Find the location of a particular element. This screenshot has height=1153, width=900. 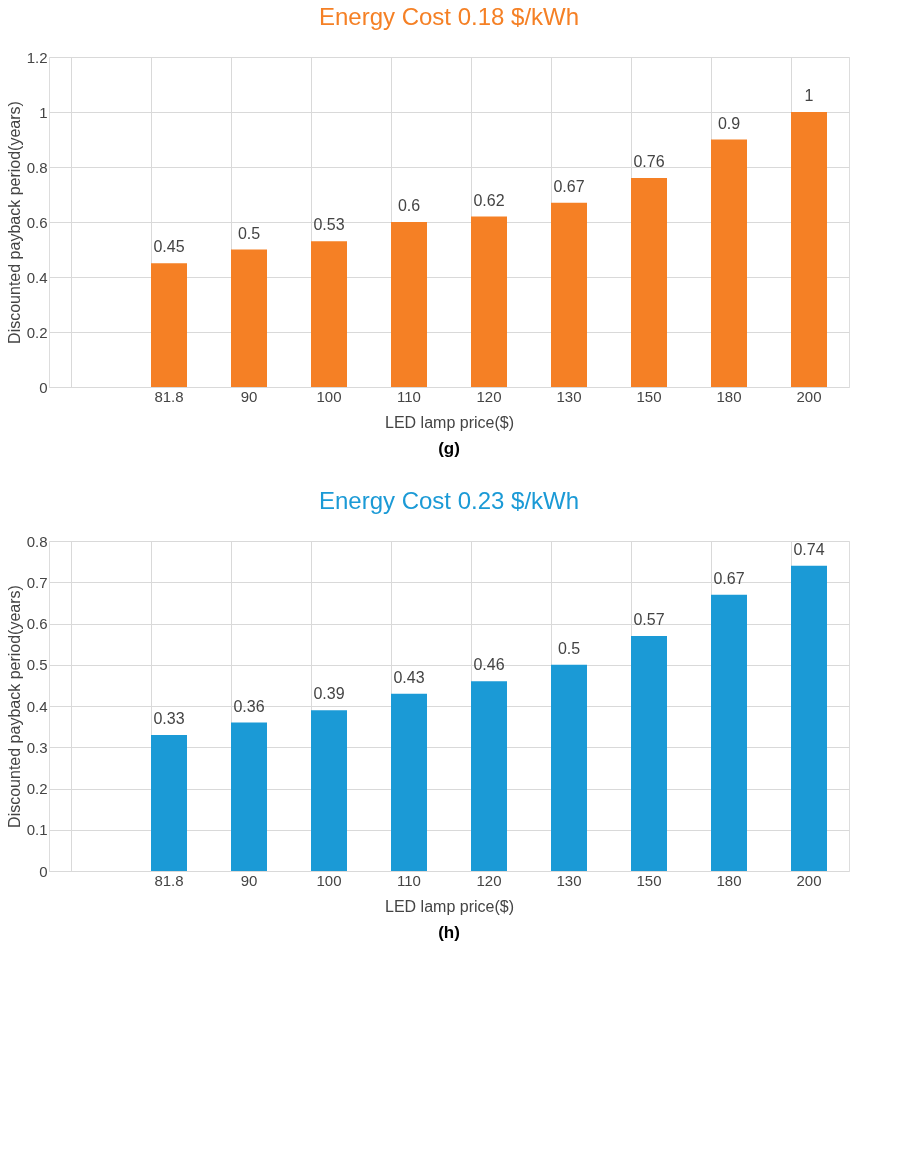

data-label: 0.62 is located at coordinates (489, 200).